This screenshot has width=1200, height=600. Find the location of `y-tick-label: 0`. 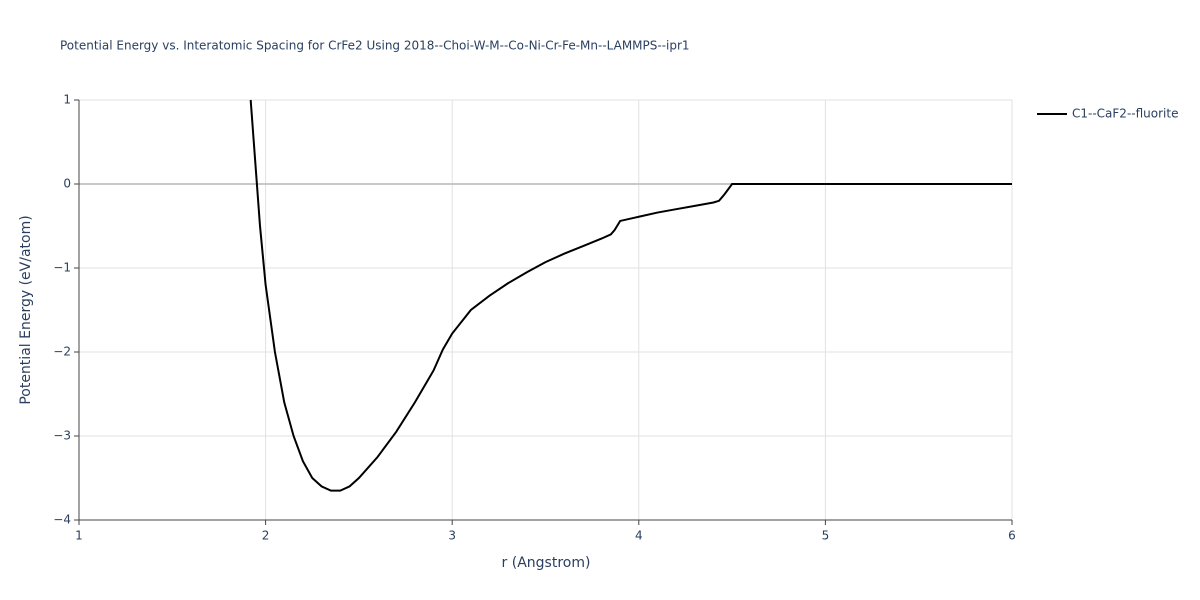

y-tick-label: 0 is located at coordinates (67, 184).